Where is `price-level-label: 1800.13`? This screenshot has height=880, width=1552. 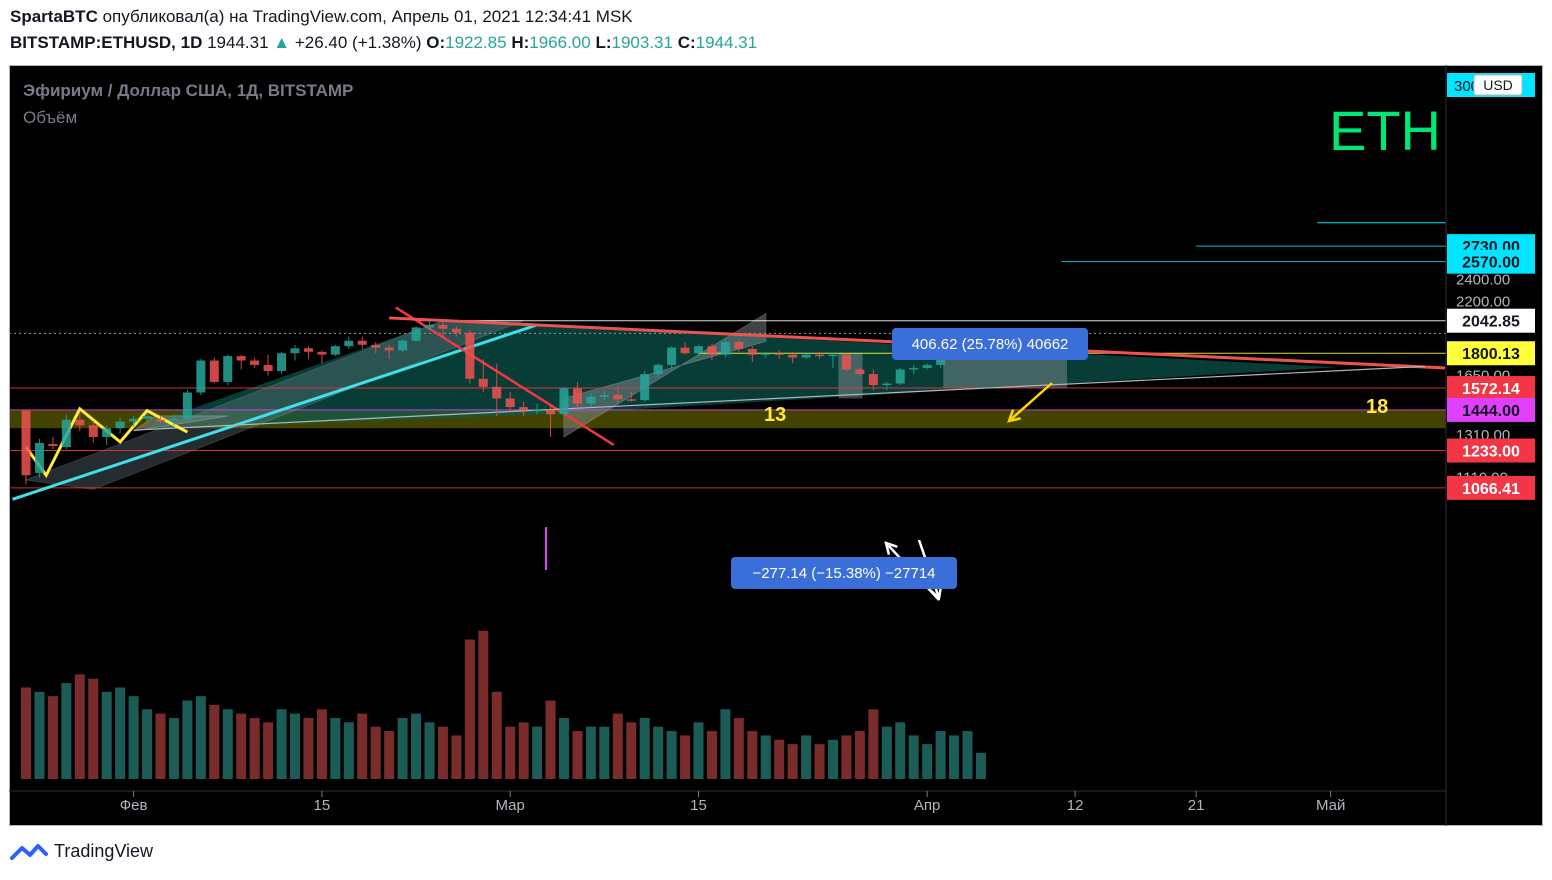 price-level-label: 1800.13 is located at coordinates (1491, 353).